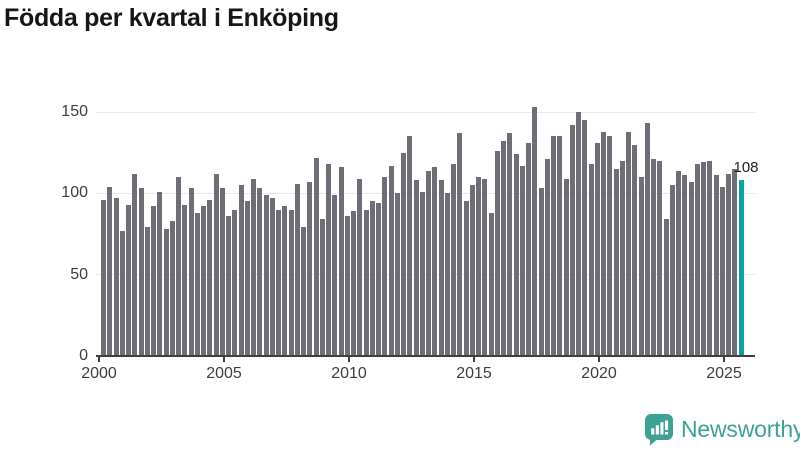  Describe the element at coordinates (224, 373) in the screenshot. I see `x-axis-label-2005: 2005` at that location.